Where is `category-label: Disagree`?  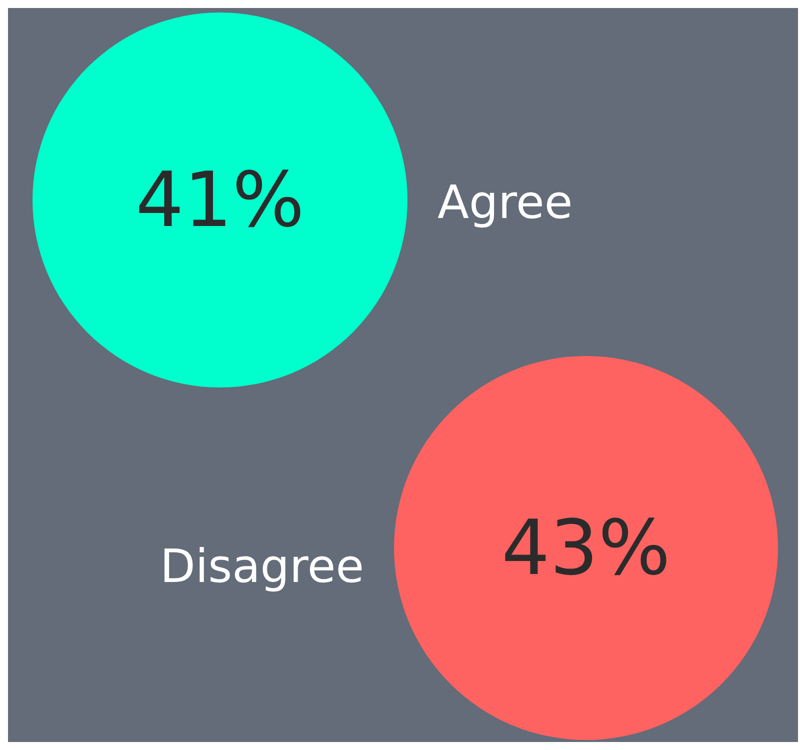 category-label: Disagree is located at coordinates (262, 565).